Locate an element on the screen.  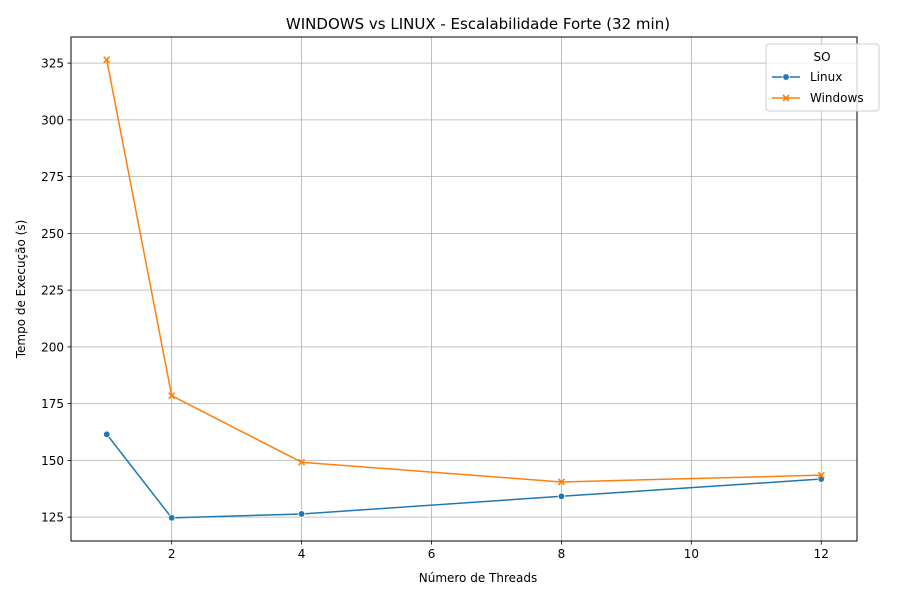
y-tick-label: 125 is located at coordinates (52, 518).